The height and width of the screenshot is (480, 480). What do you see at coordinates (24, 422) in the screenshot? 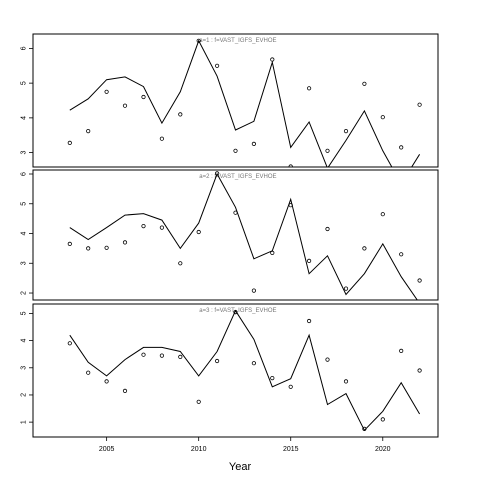
I see `y-tick-label: 1` at bounding box center [24, 422].